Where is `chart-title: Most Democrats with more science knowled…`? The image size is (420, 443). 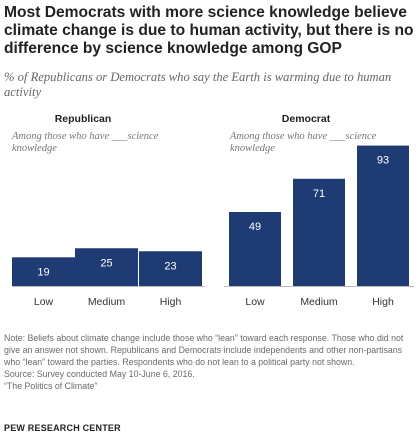
chart-title: Most Democrats with more science knowled… is located at coordinates (209, 30).